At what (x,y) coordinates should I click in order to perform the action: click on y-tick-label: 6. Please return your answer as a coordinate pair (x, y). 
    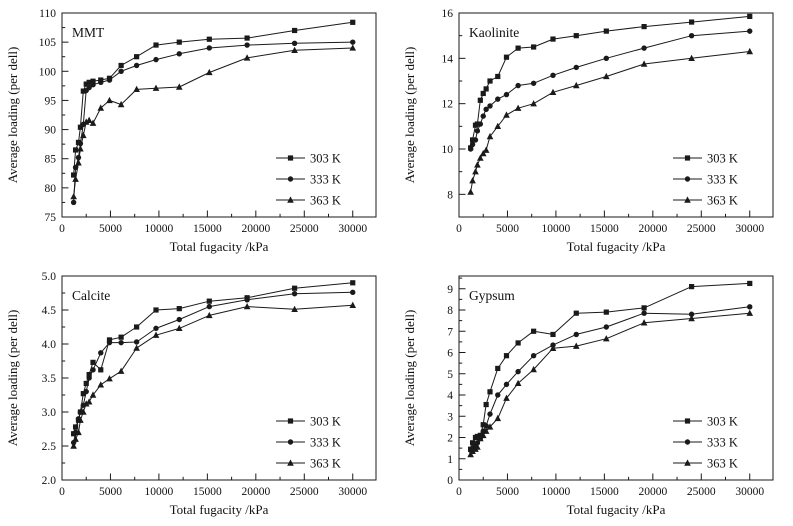
    Looking at the image, I should click on (450, 354).